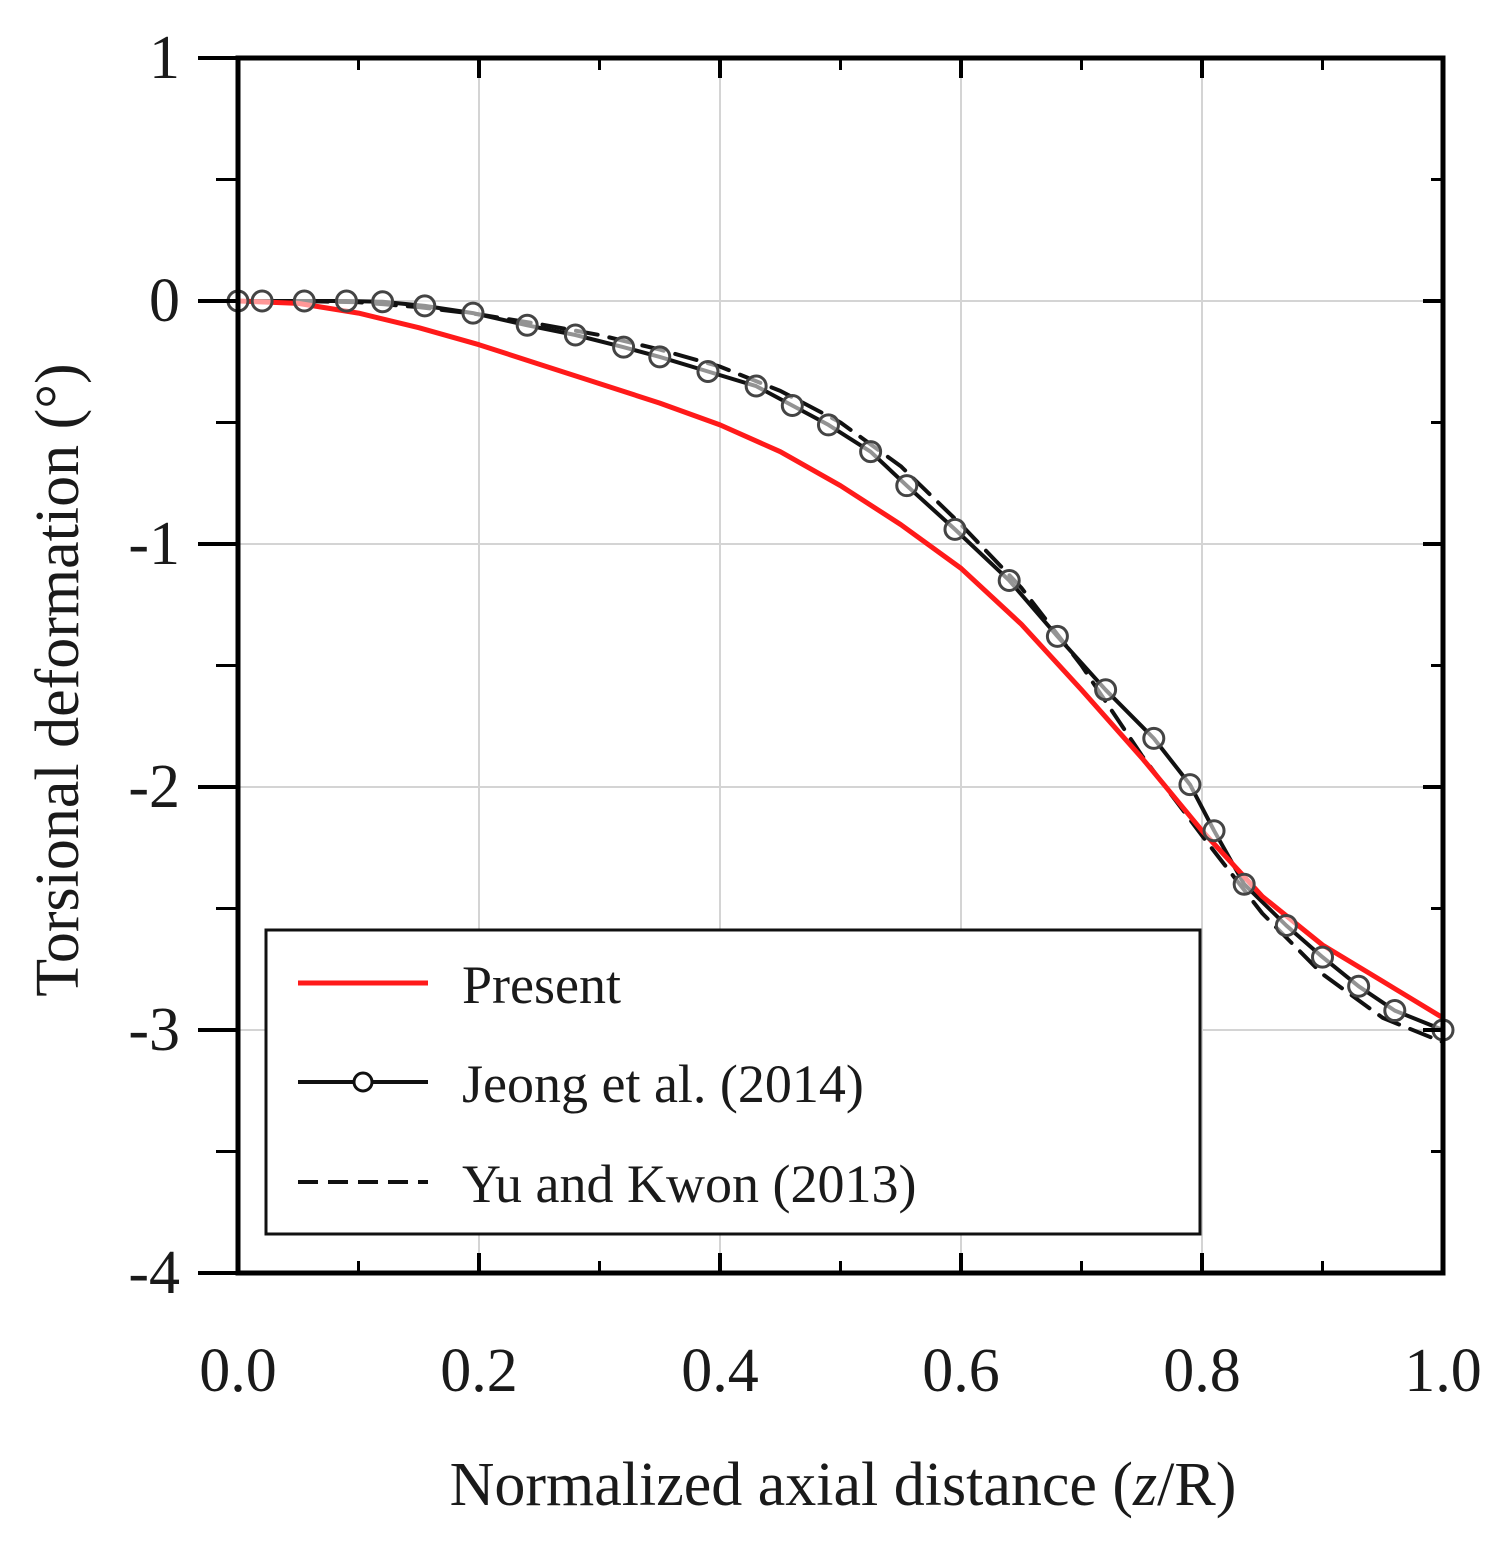 The width and height of the screenshot is (1506, 1557). What do you see at coordinates (720, 1371) in the screenshot?
I see `x-tick-label: 0.4` at bounding box center [720, 1371].